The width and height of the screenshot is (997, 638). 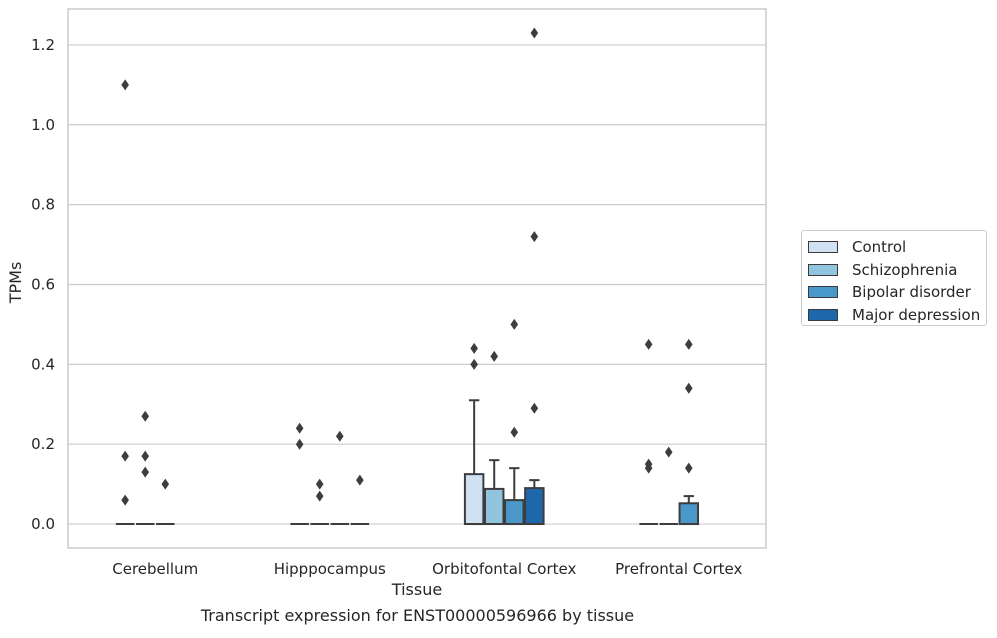 What do you see at coordinates (416, 589) in the screenshot?
I see `x-axis-title: Tissue` at bounding box center [416, 589].